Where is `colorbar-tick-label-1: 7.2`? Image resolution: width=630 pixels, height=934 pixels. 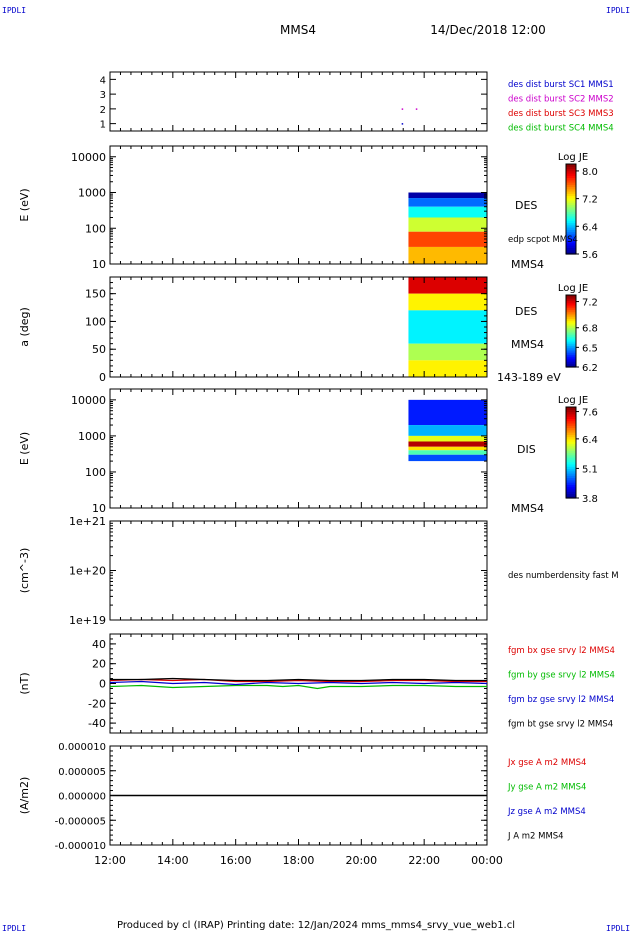
colorbar-tick-label-1: 7.2 is located at coordinates (590, 200).